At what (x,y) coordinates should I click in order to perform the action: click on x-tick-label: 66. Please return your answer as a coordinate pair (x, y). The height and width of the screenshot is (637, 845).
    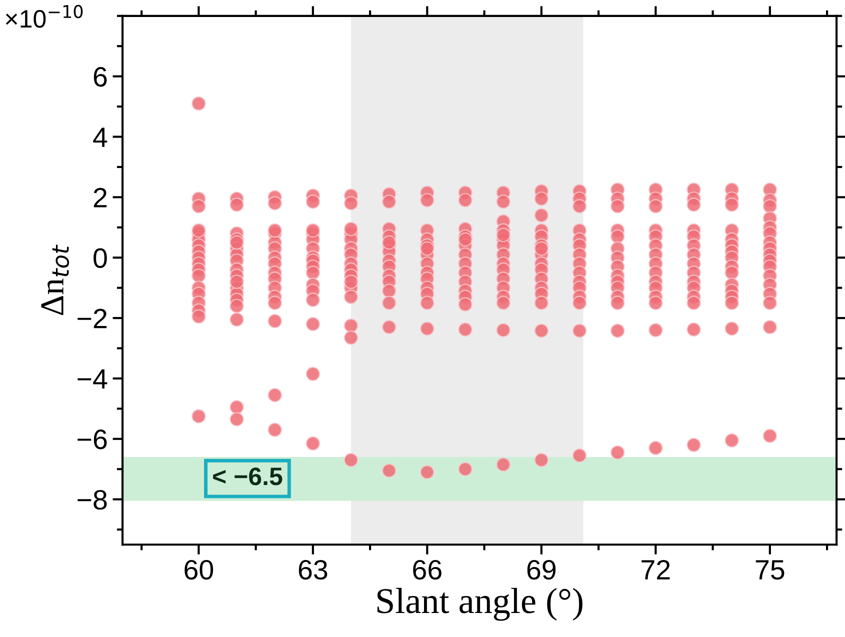
    Looking at the image, I should click on (427, 570).